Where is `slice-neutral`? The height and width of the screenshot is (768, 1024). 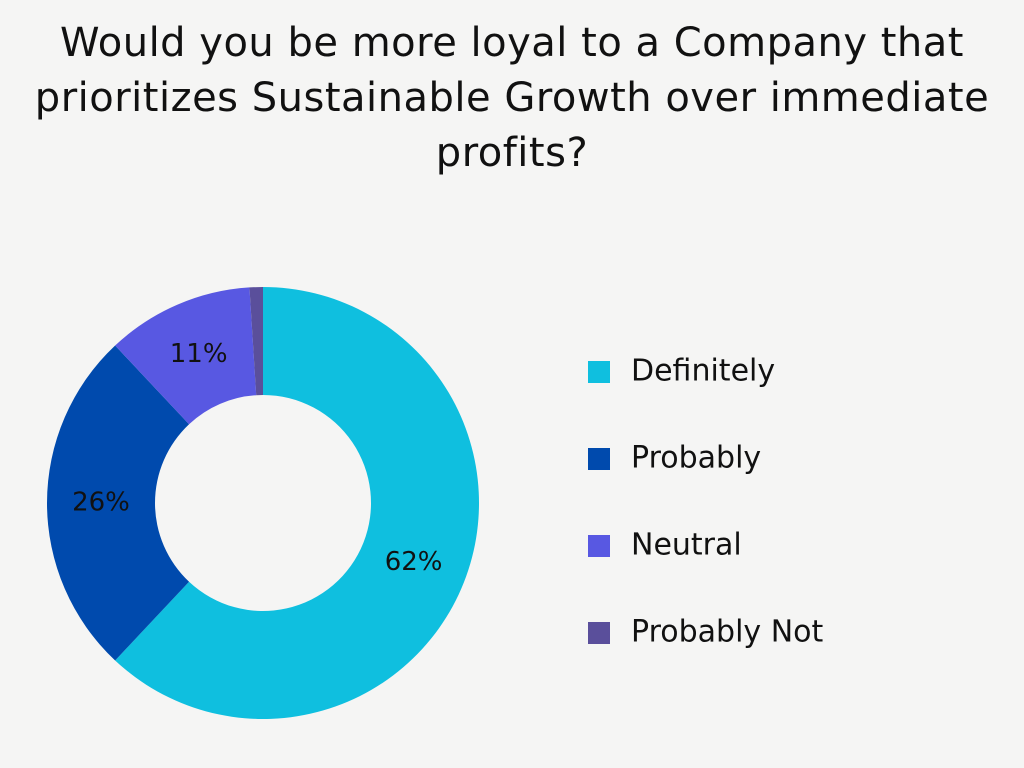
slice-neutral is located at coordinates (186, 356).